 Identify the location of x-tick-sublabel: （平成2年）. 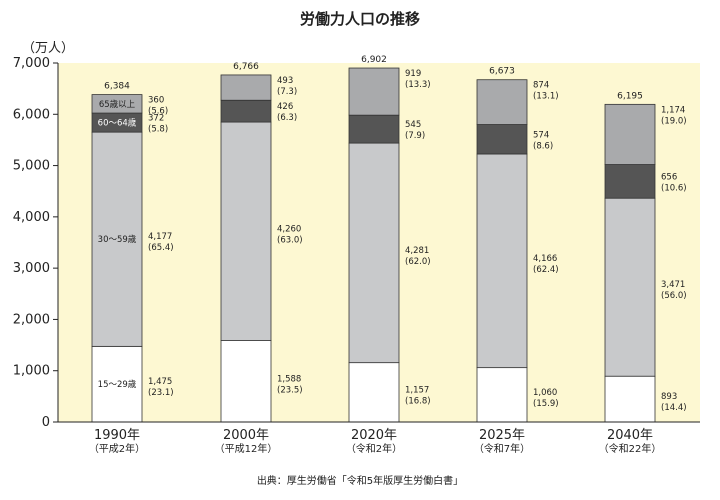
(117, 448).